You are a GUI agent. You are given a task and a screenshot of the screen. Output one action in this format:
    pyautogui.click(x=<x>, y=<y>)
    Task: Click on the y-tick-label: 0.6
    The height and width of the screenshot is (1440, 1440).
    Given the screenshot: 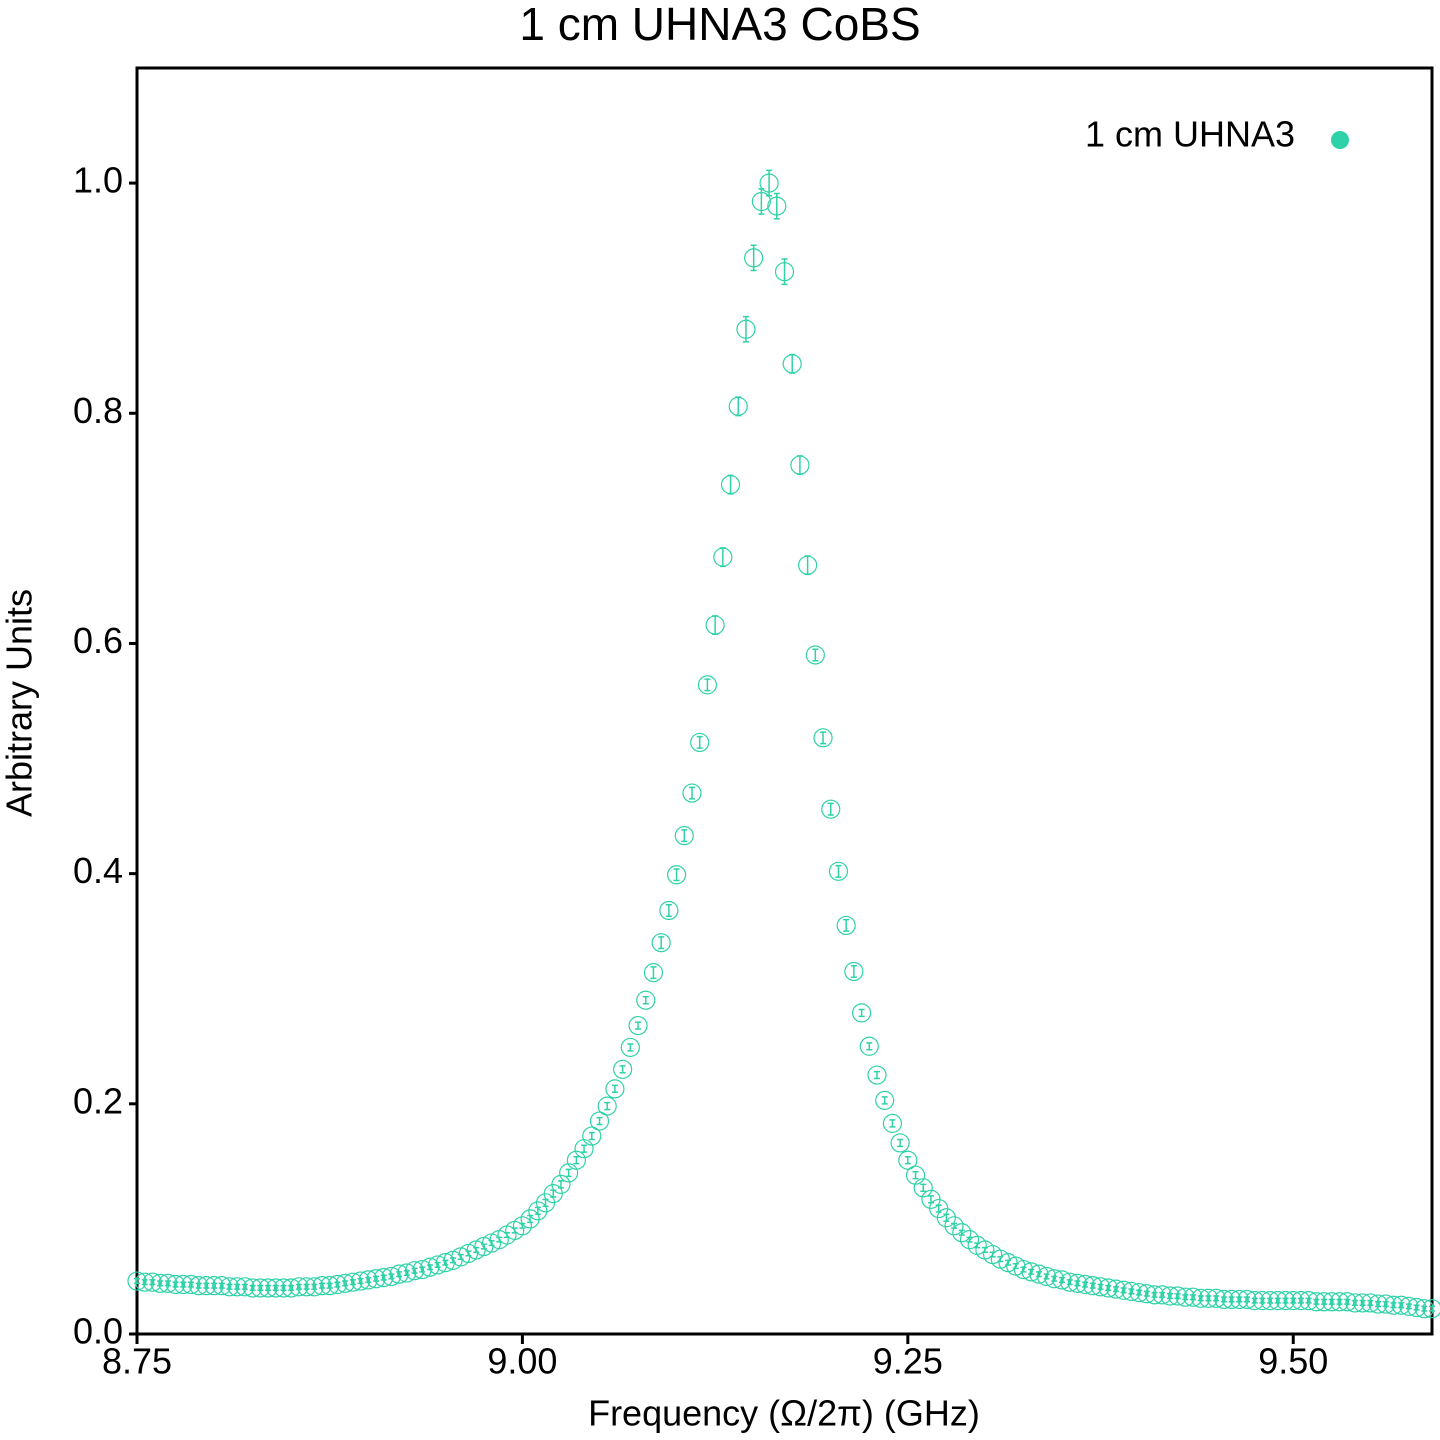 What is the action you would take?
    pyautogui.click(x=98, y=640)
    